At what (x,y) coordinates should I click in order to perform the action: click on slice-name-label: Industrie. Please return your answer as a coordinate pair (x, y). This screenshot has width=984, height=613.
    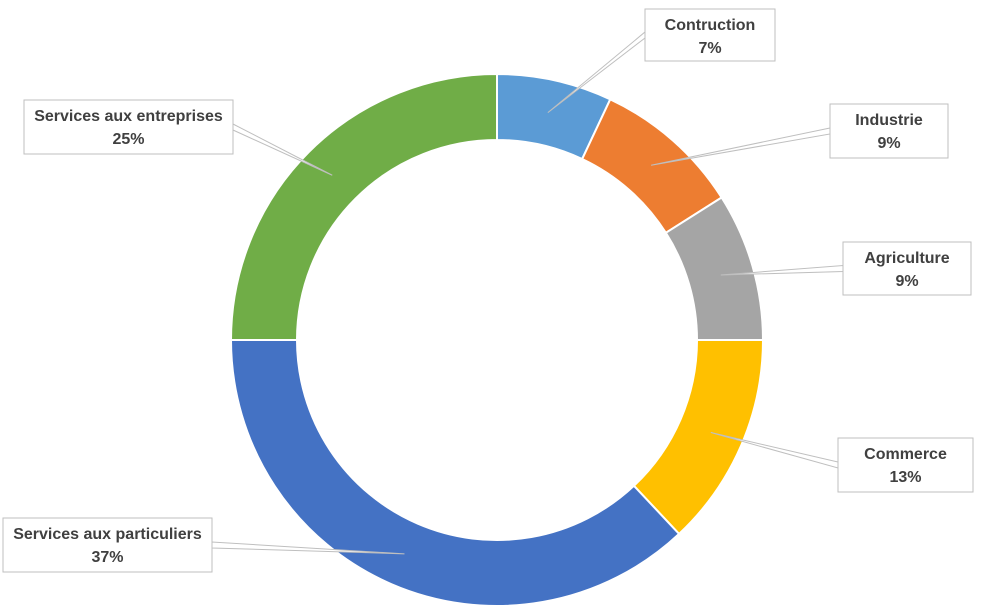
    Looking at the image, I should click on (889, 120).